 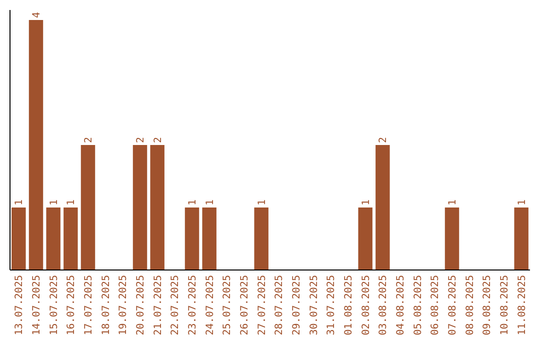 What do you see at coordinates (314, 305) in the screenshot?
I see `x-tick-label: 30.07.2025` at bounding box center [314, 305].